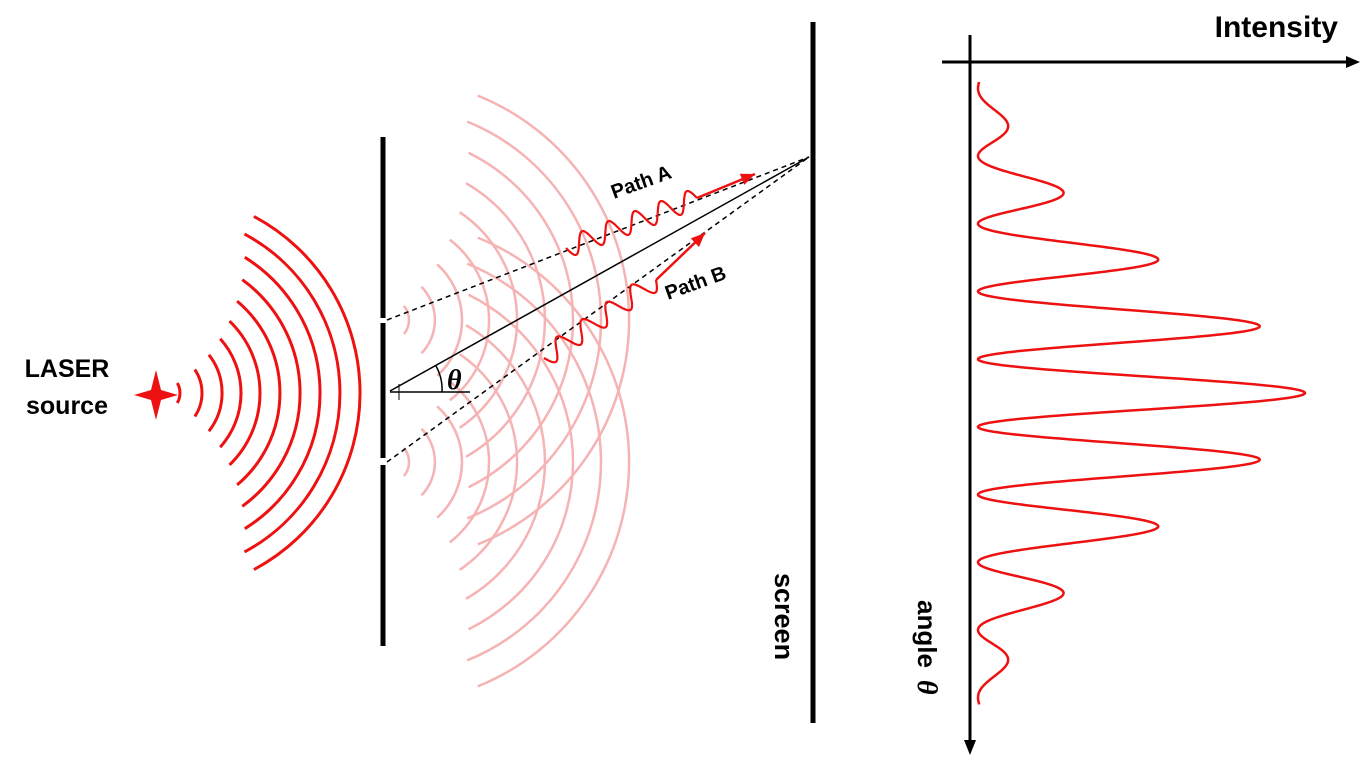 The width and height of the screenshot is (1360, 757). Describe the element at coordinates (926, 687) in the screenshot. I see `angle-symbol: θ` at that location.